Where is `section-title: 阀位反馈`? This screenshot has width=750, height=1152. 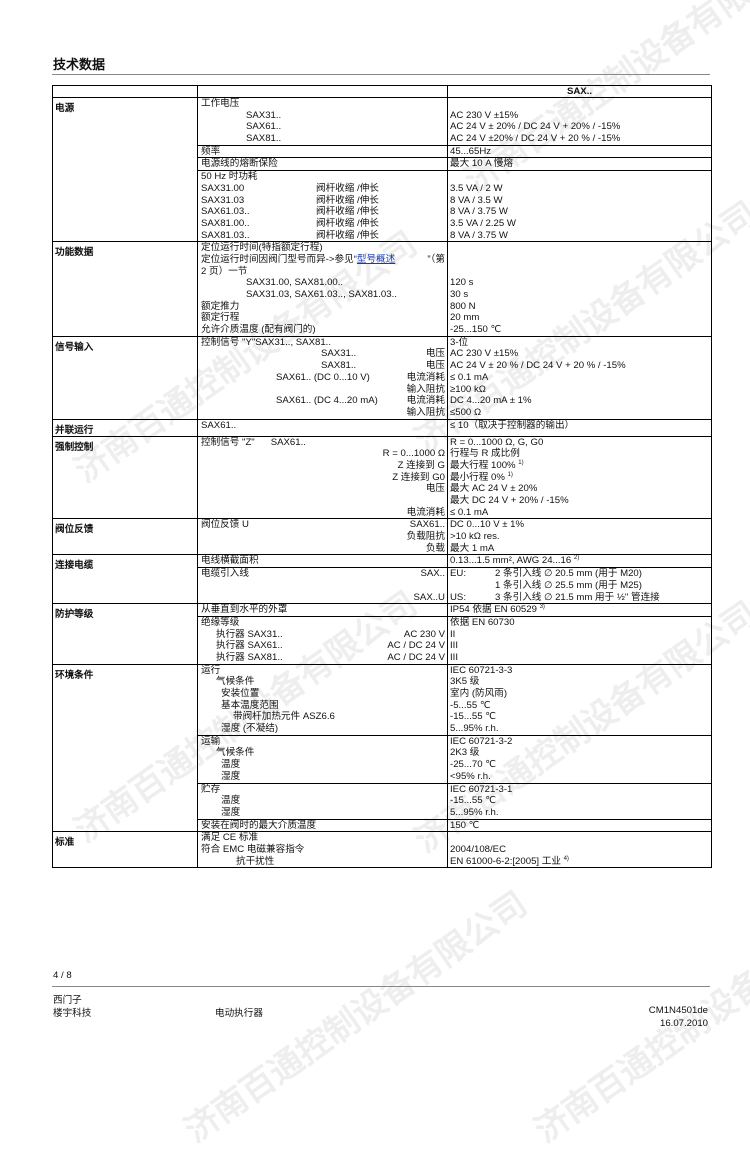
section-title: 阀位反馈 is located at coordinates (125, 537).